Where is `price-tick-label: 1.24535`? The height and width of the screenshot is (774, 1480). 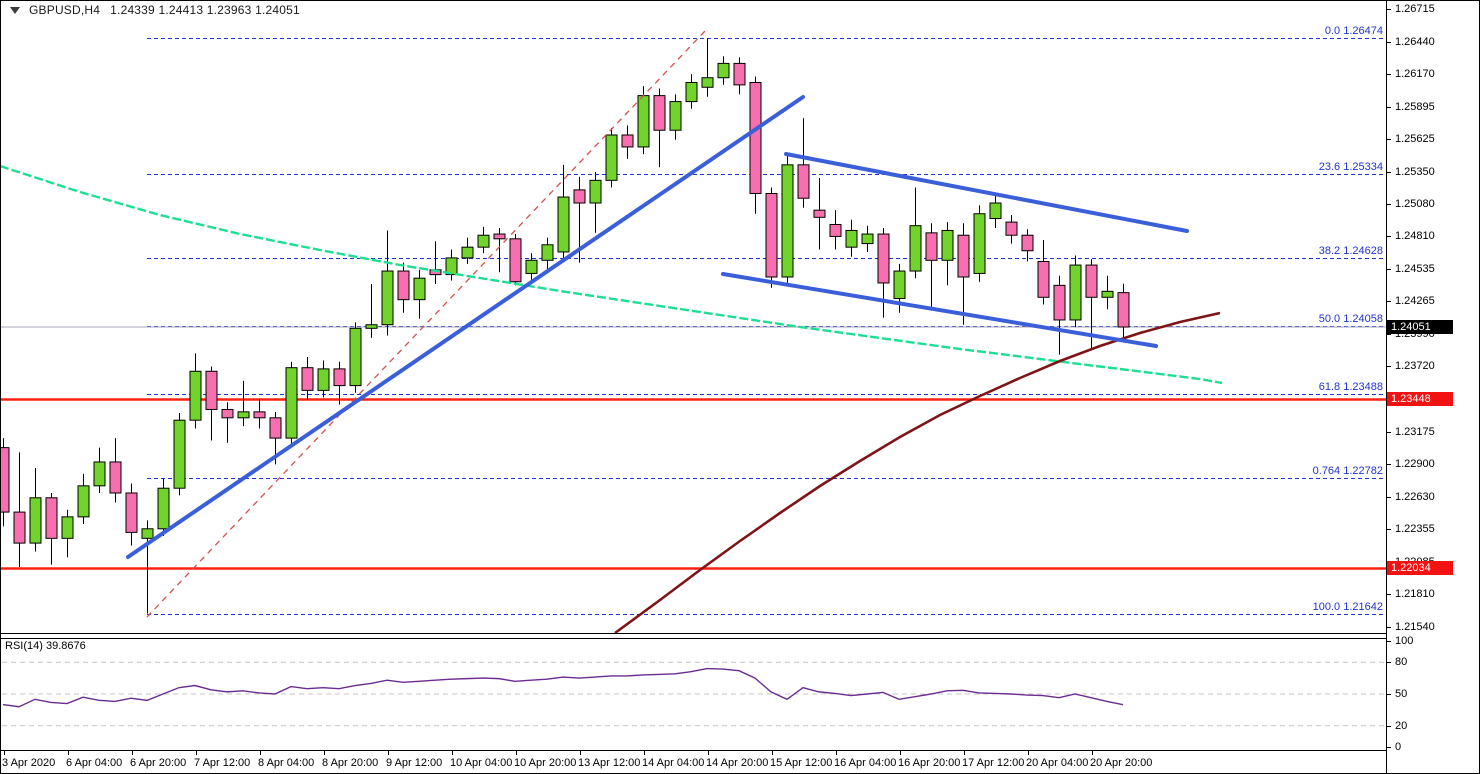 price-tick-label: 1.24535 is located at coordinates (1415, 268).